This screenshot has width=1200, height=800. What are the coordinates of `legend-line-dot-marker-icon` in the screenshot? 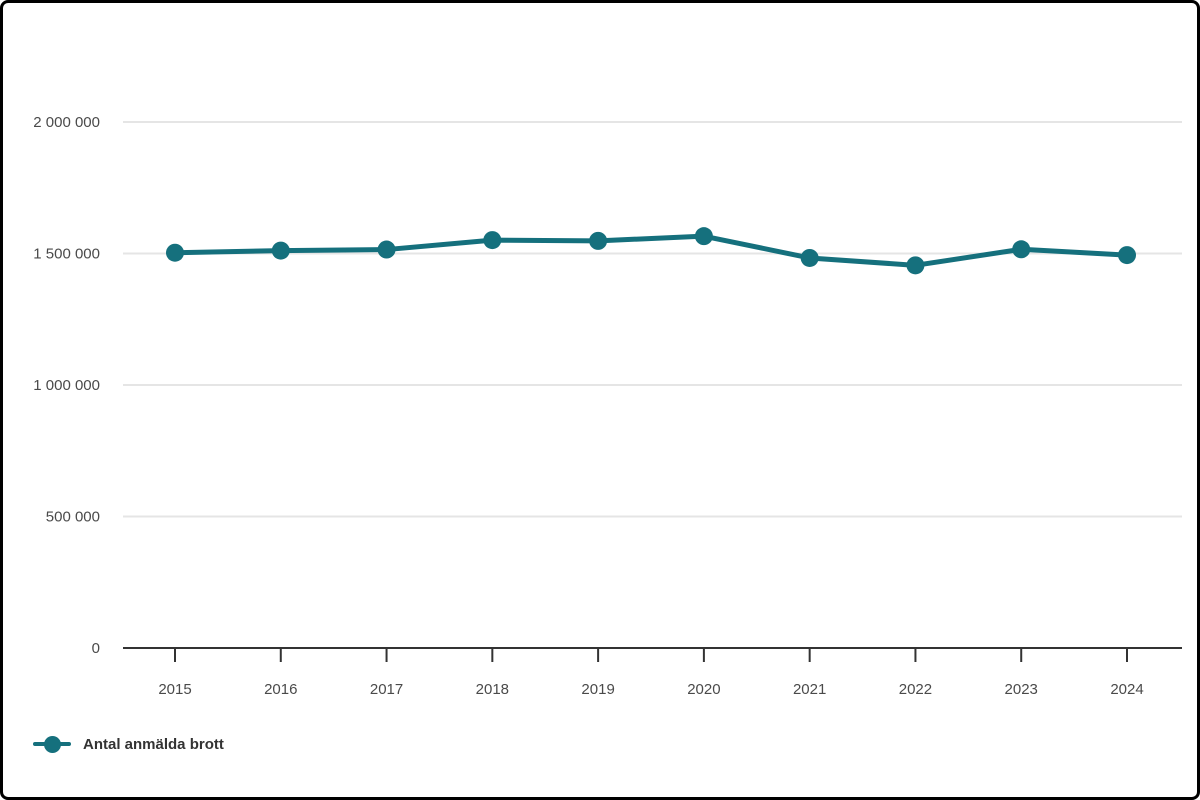 It's located at (52, 744).